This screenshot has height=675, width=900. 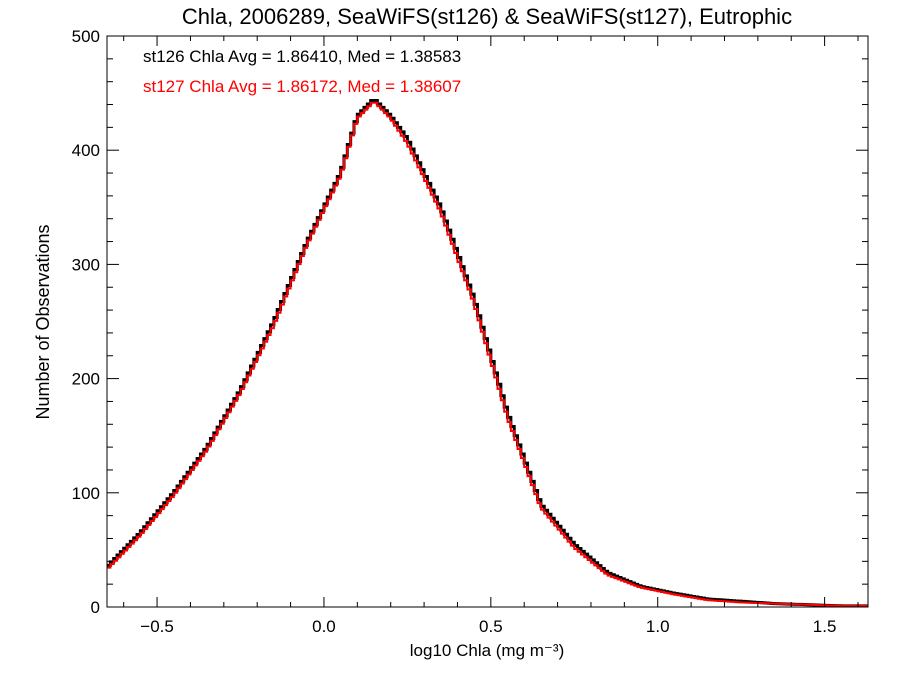 What do you see at coordinates (43, 321) in the screenshot?
I see `y-axis-label: Number of Observations` at bounding box center [43, 321].